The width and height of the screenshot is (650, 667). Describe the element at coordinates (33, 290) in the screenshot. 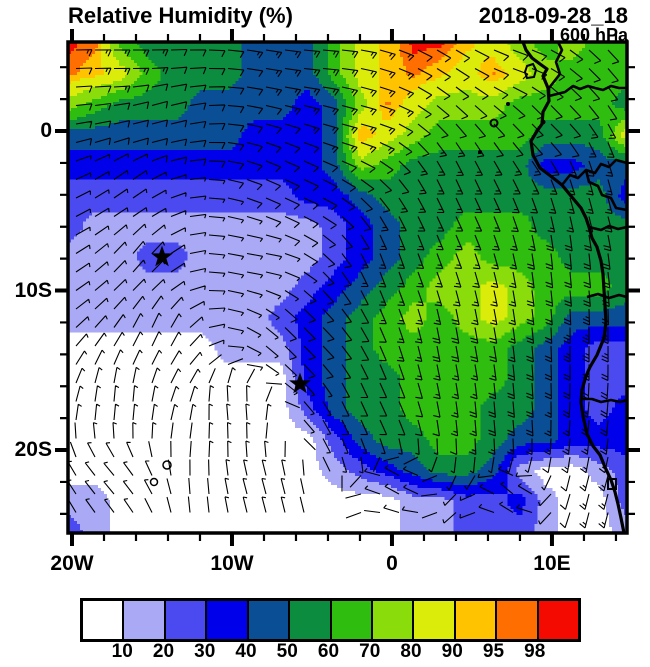

I see `y-tick-label: 10S` at that location.